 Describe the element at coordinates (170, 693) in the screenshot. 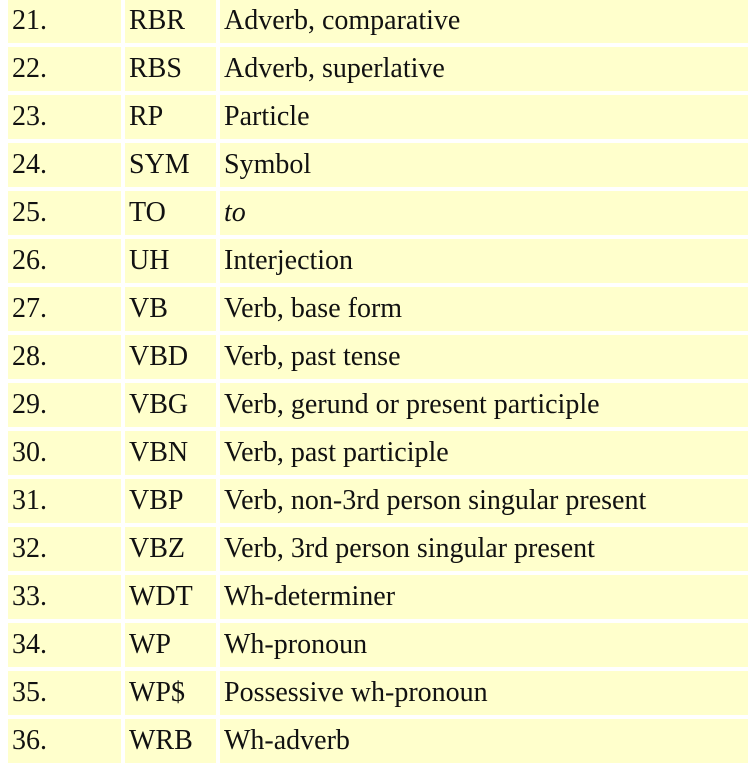

I see `tag-cell: WP$` at that location.